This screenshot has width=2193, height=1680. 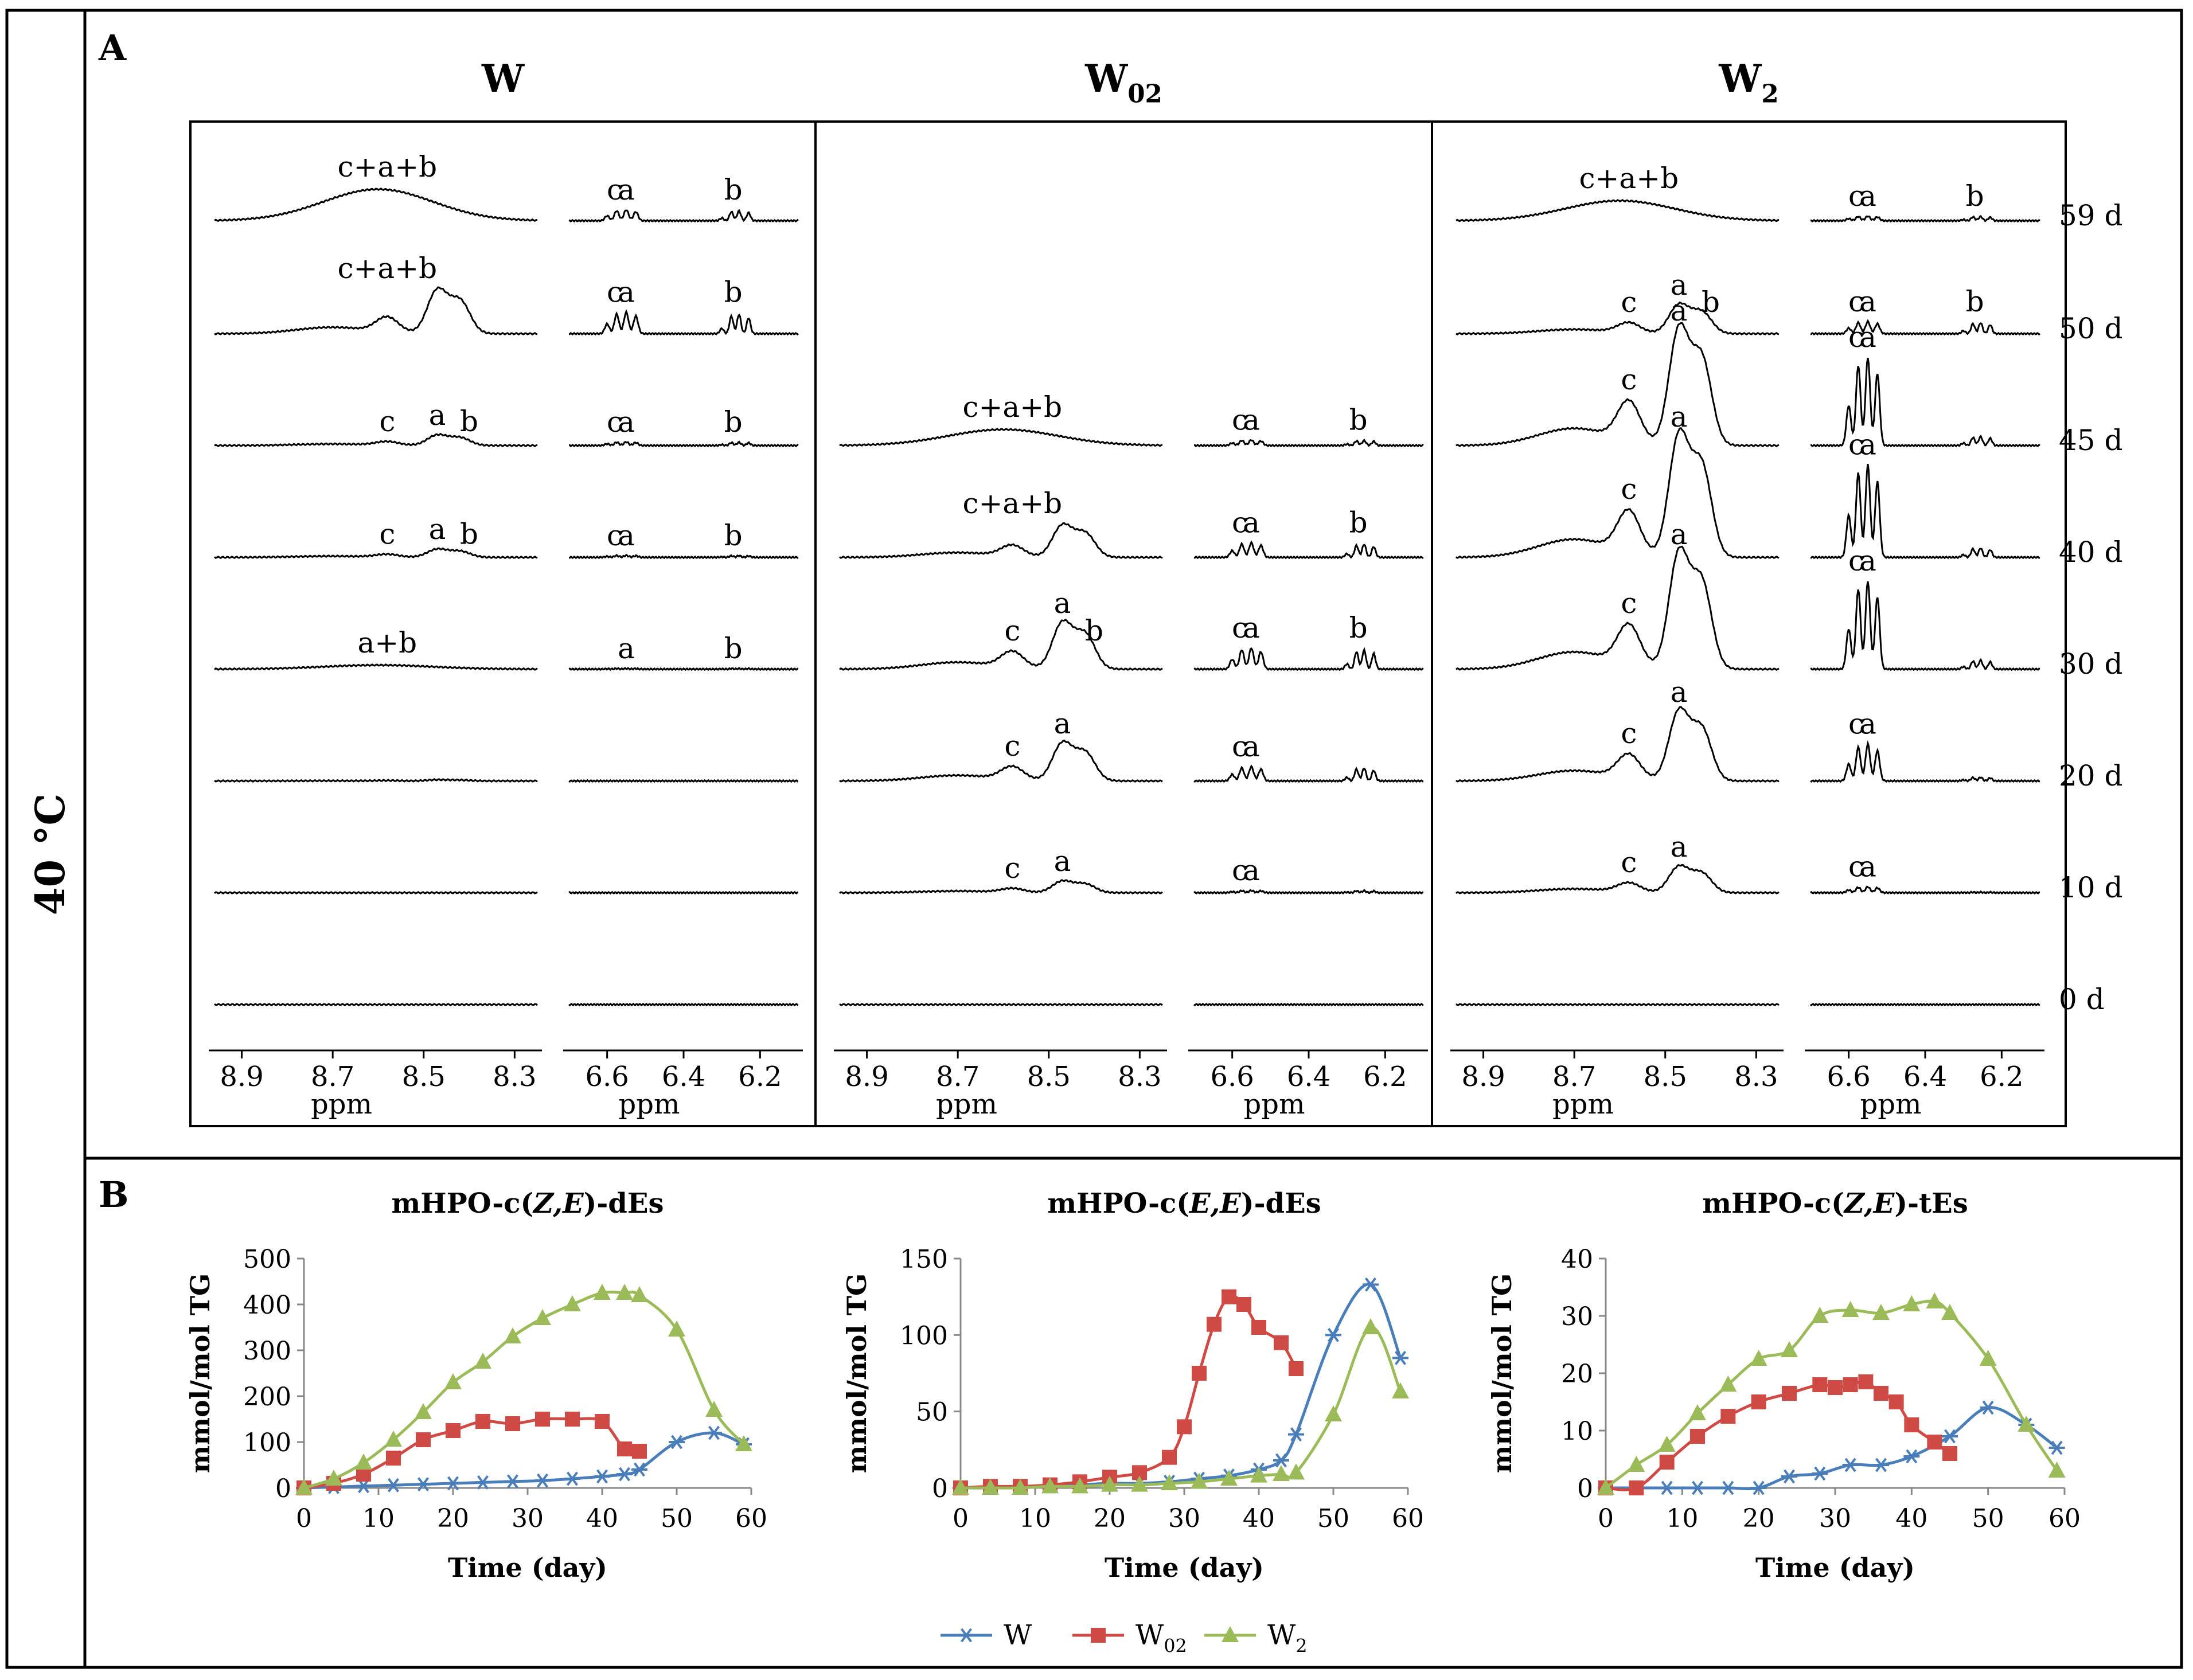 What do you see at coordinates (1110, 1518) in the screenshot?
I see `x-tick-label-1-2: 20` at bounding box center [1110, 1518].